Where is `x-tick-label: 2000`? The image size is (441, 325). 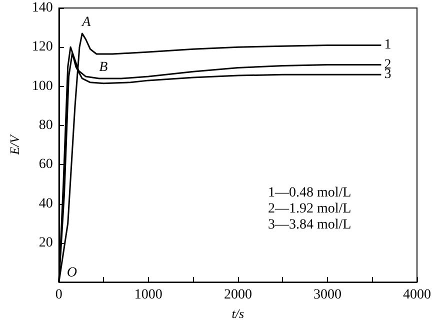 x-tick-label: 2000 is located at coordinates (238, 295).